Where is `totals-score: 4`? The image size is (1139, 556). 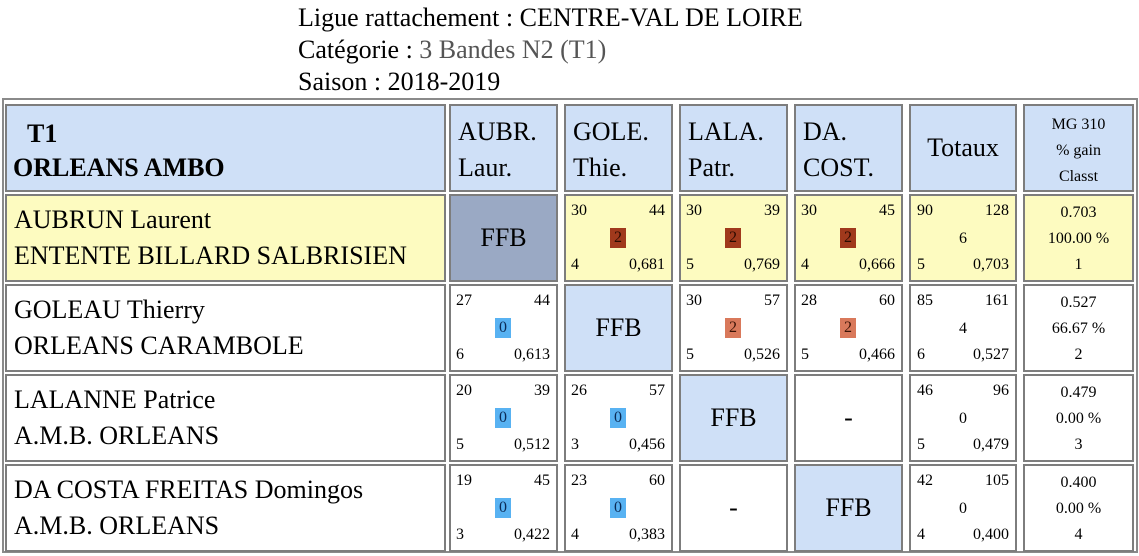 totals-score: 4 is located at coordinates (963, 328).